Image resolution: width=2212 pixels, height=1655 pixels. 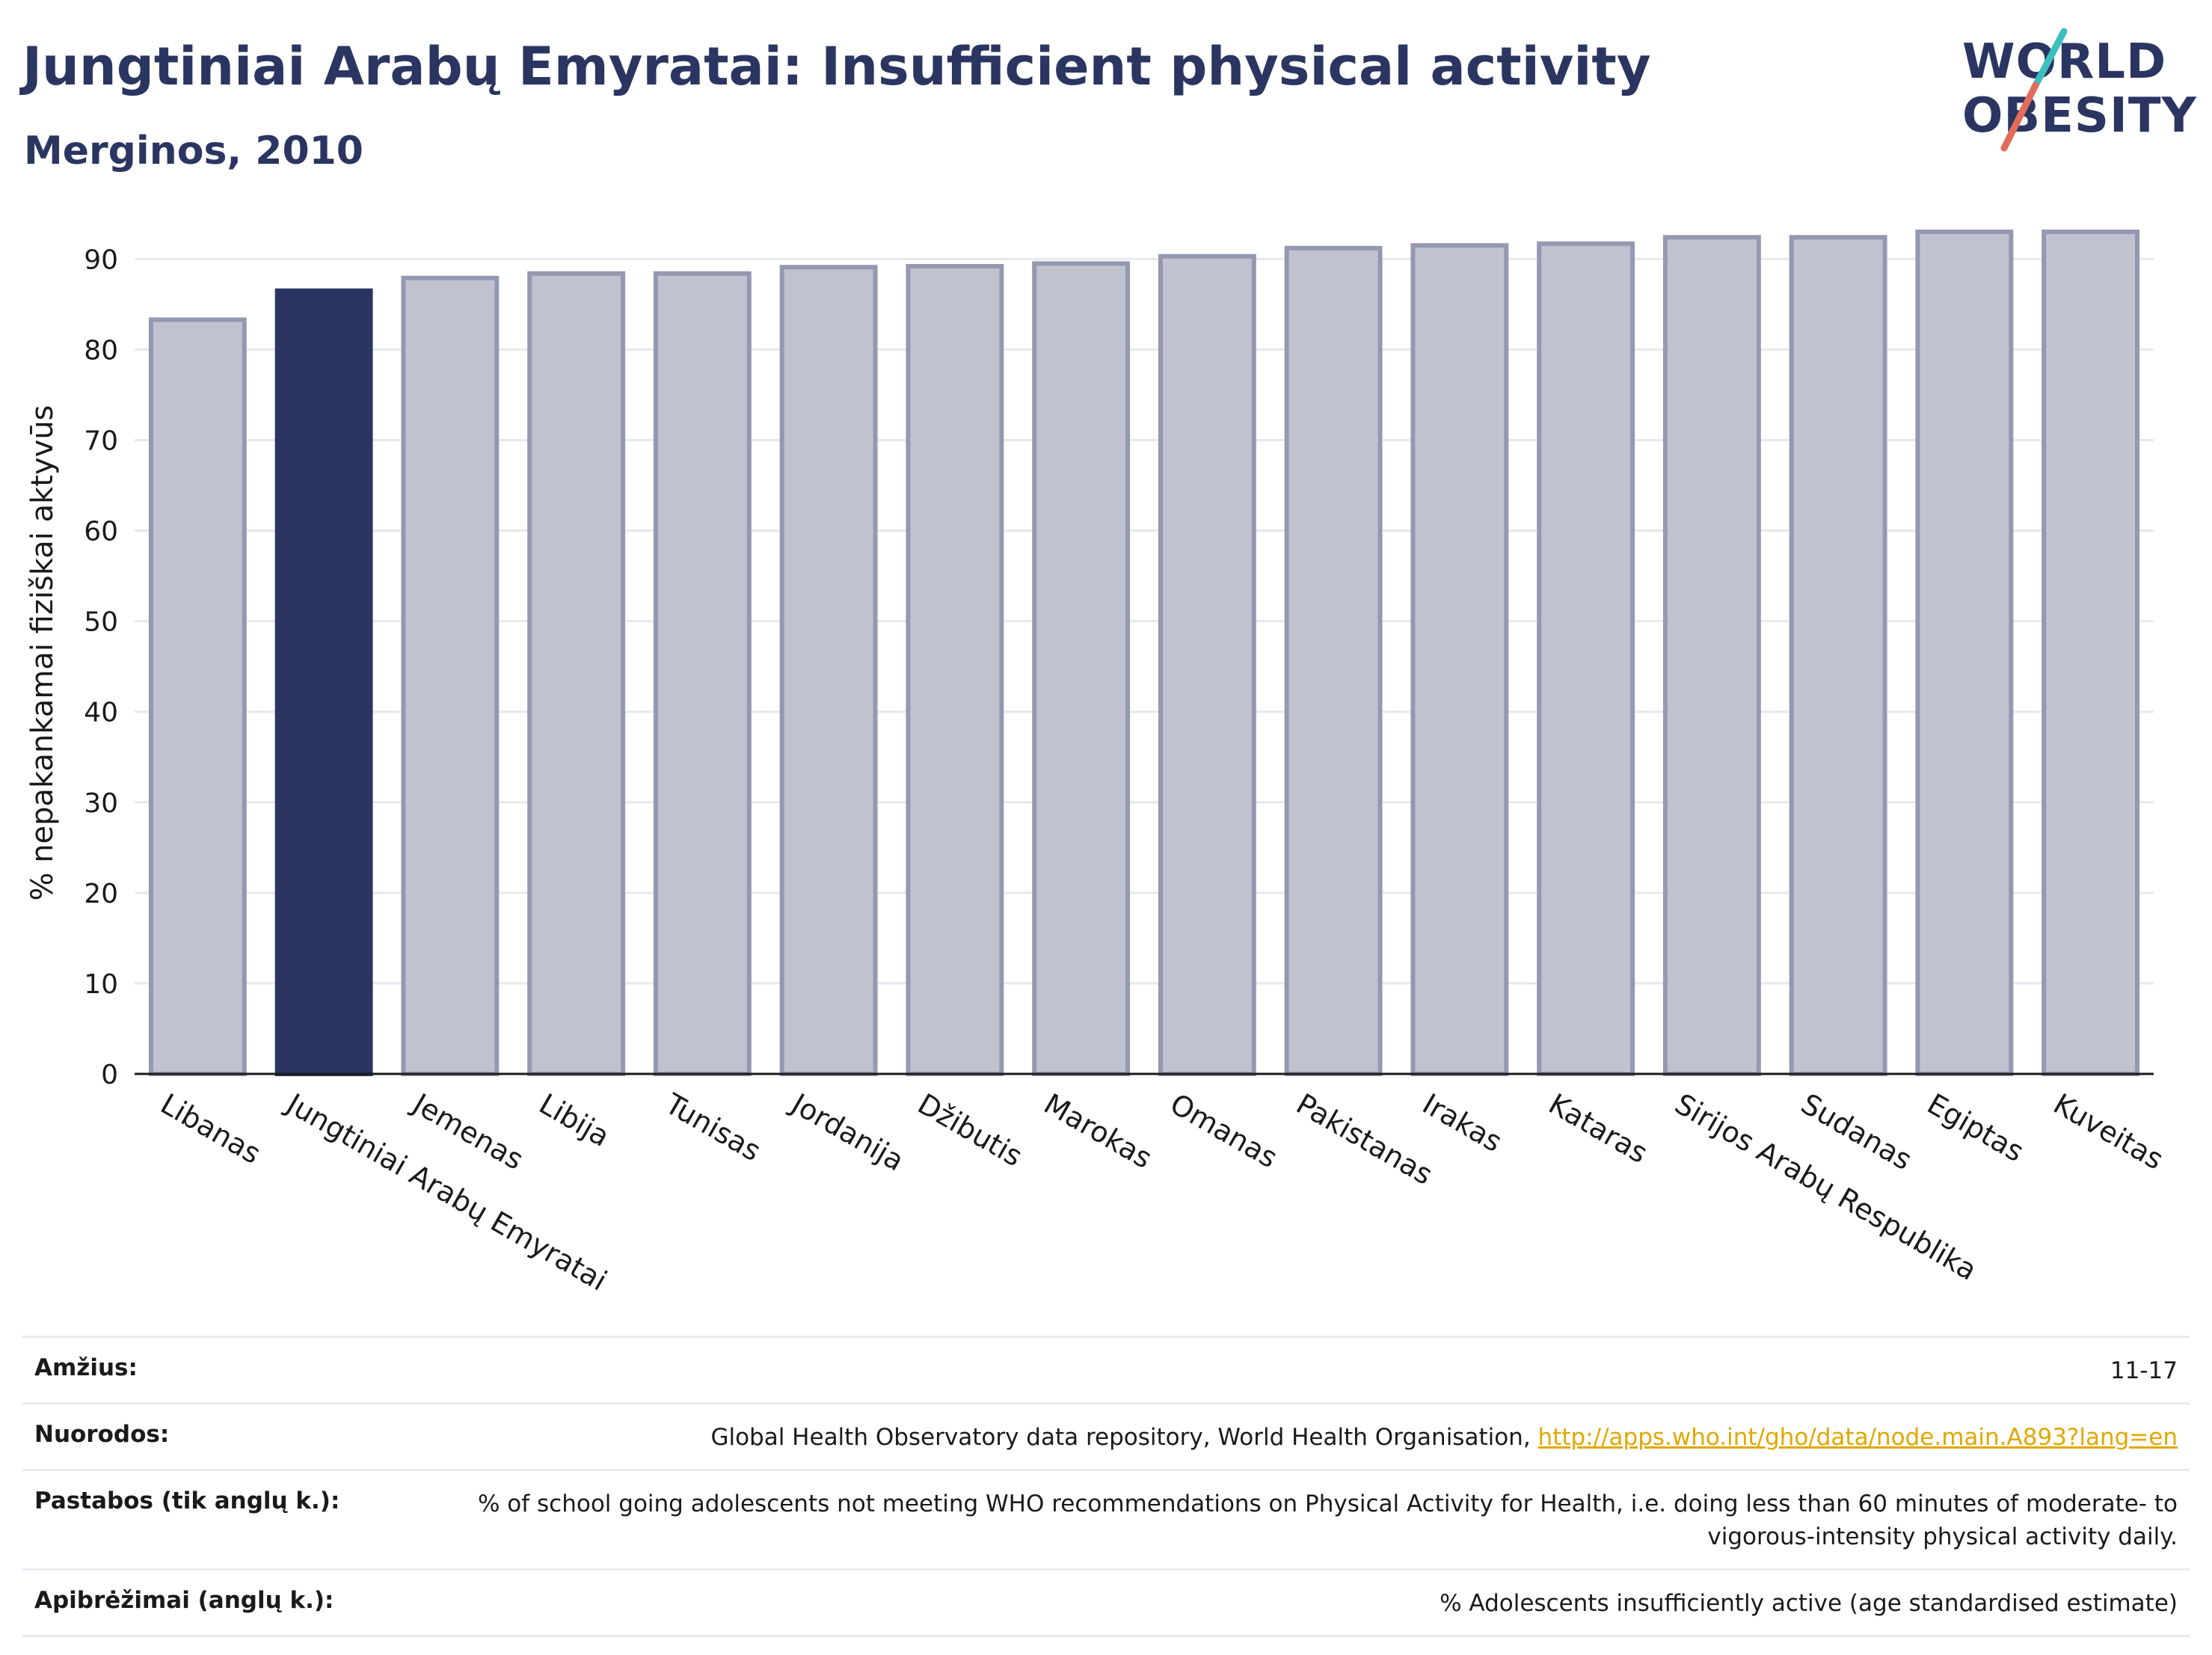 What do you see at coordinates (970, 1130) in the screenshot?
I see `x-tick-label: Džibutis` at bounding box center [970, 1130].